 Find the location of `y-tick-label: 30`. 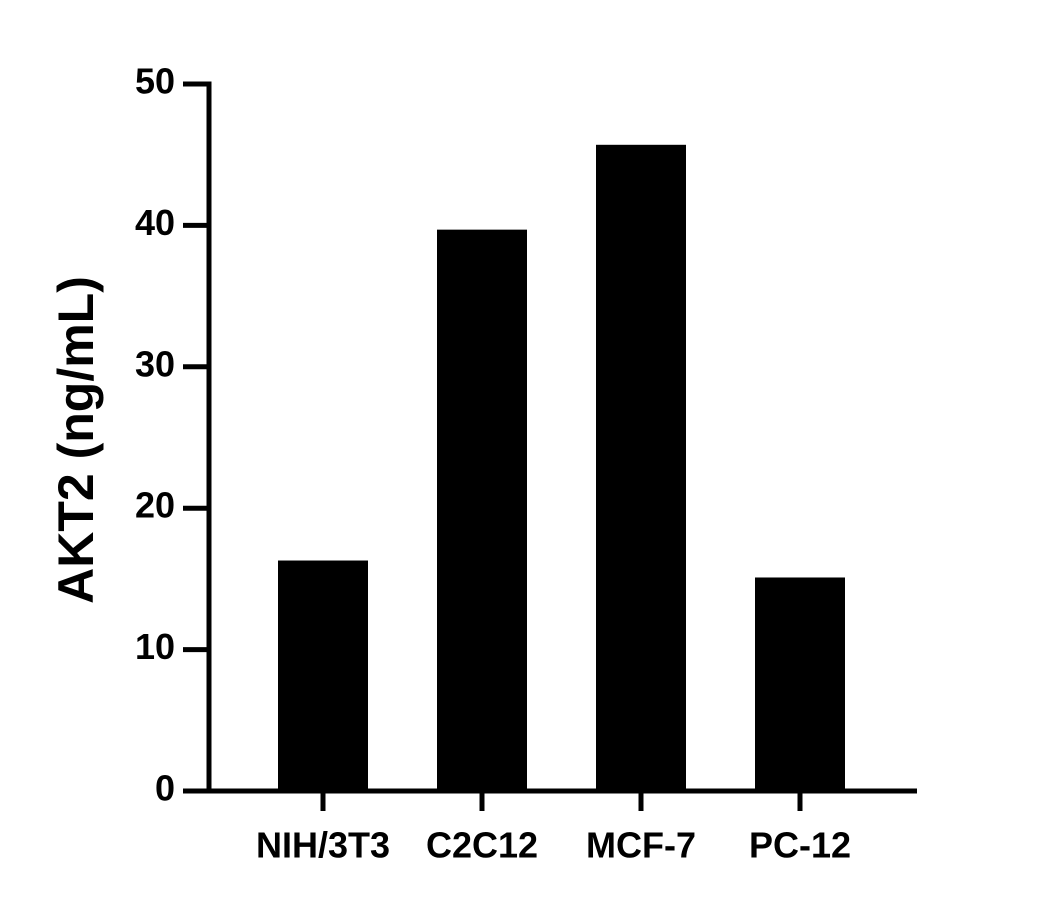

y-tick-label: 30 is located at coordinates (155, 363).